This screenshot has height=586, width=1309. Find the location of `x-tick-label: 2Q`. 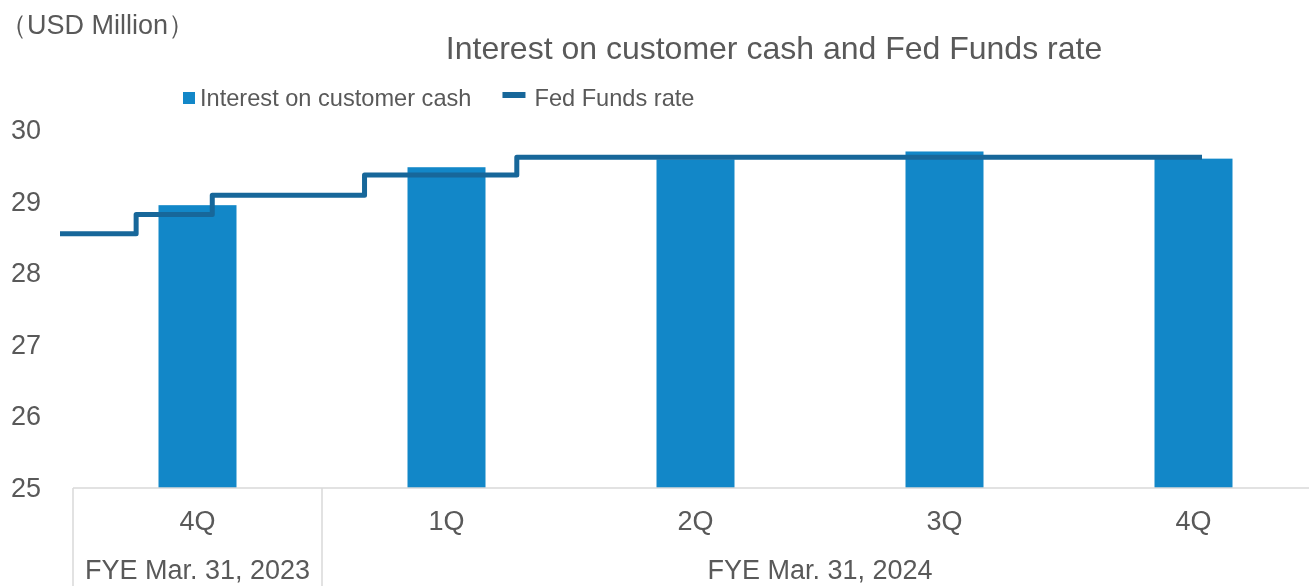

x-tick-label: 2Q is located at coordinates (695, 521).